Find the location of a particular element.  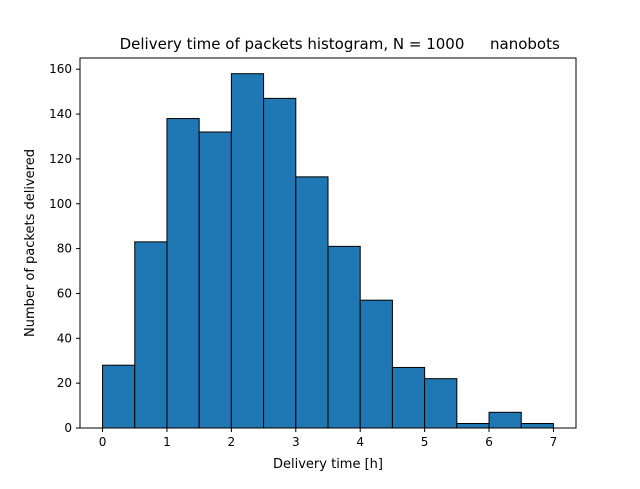

y-tick-label-3: 60 is located at coordinates (64, 293).